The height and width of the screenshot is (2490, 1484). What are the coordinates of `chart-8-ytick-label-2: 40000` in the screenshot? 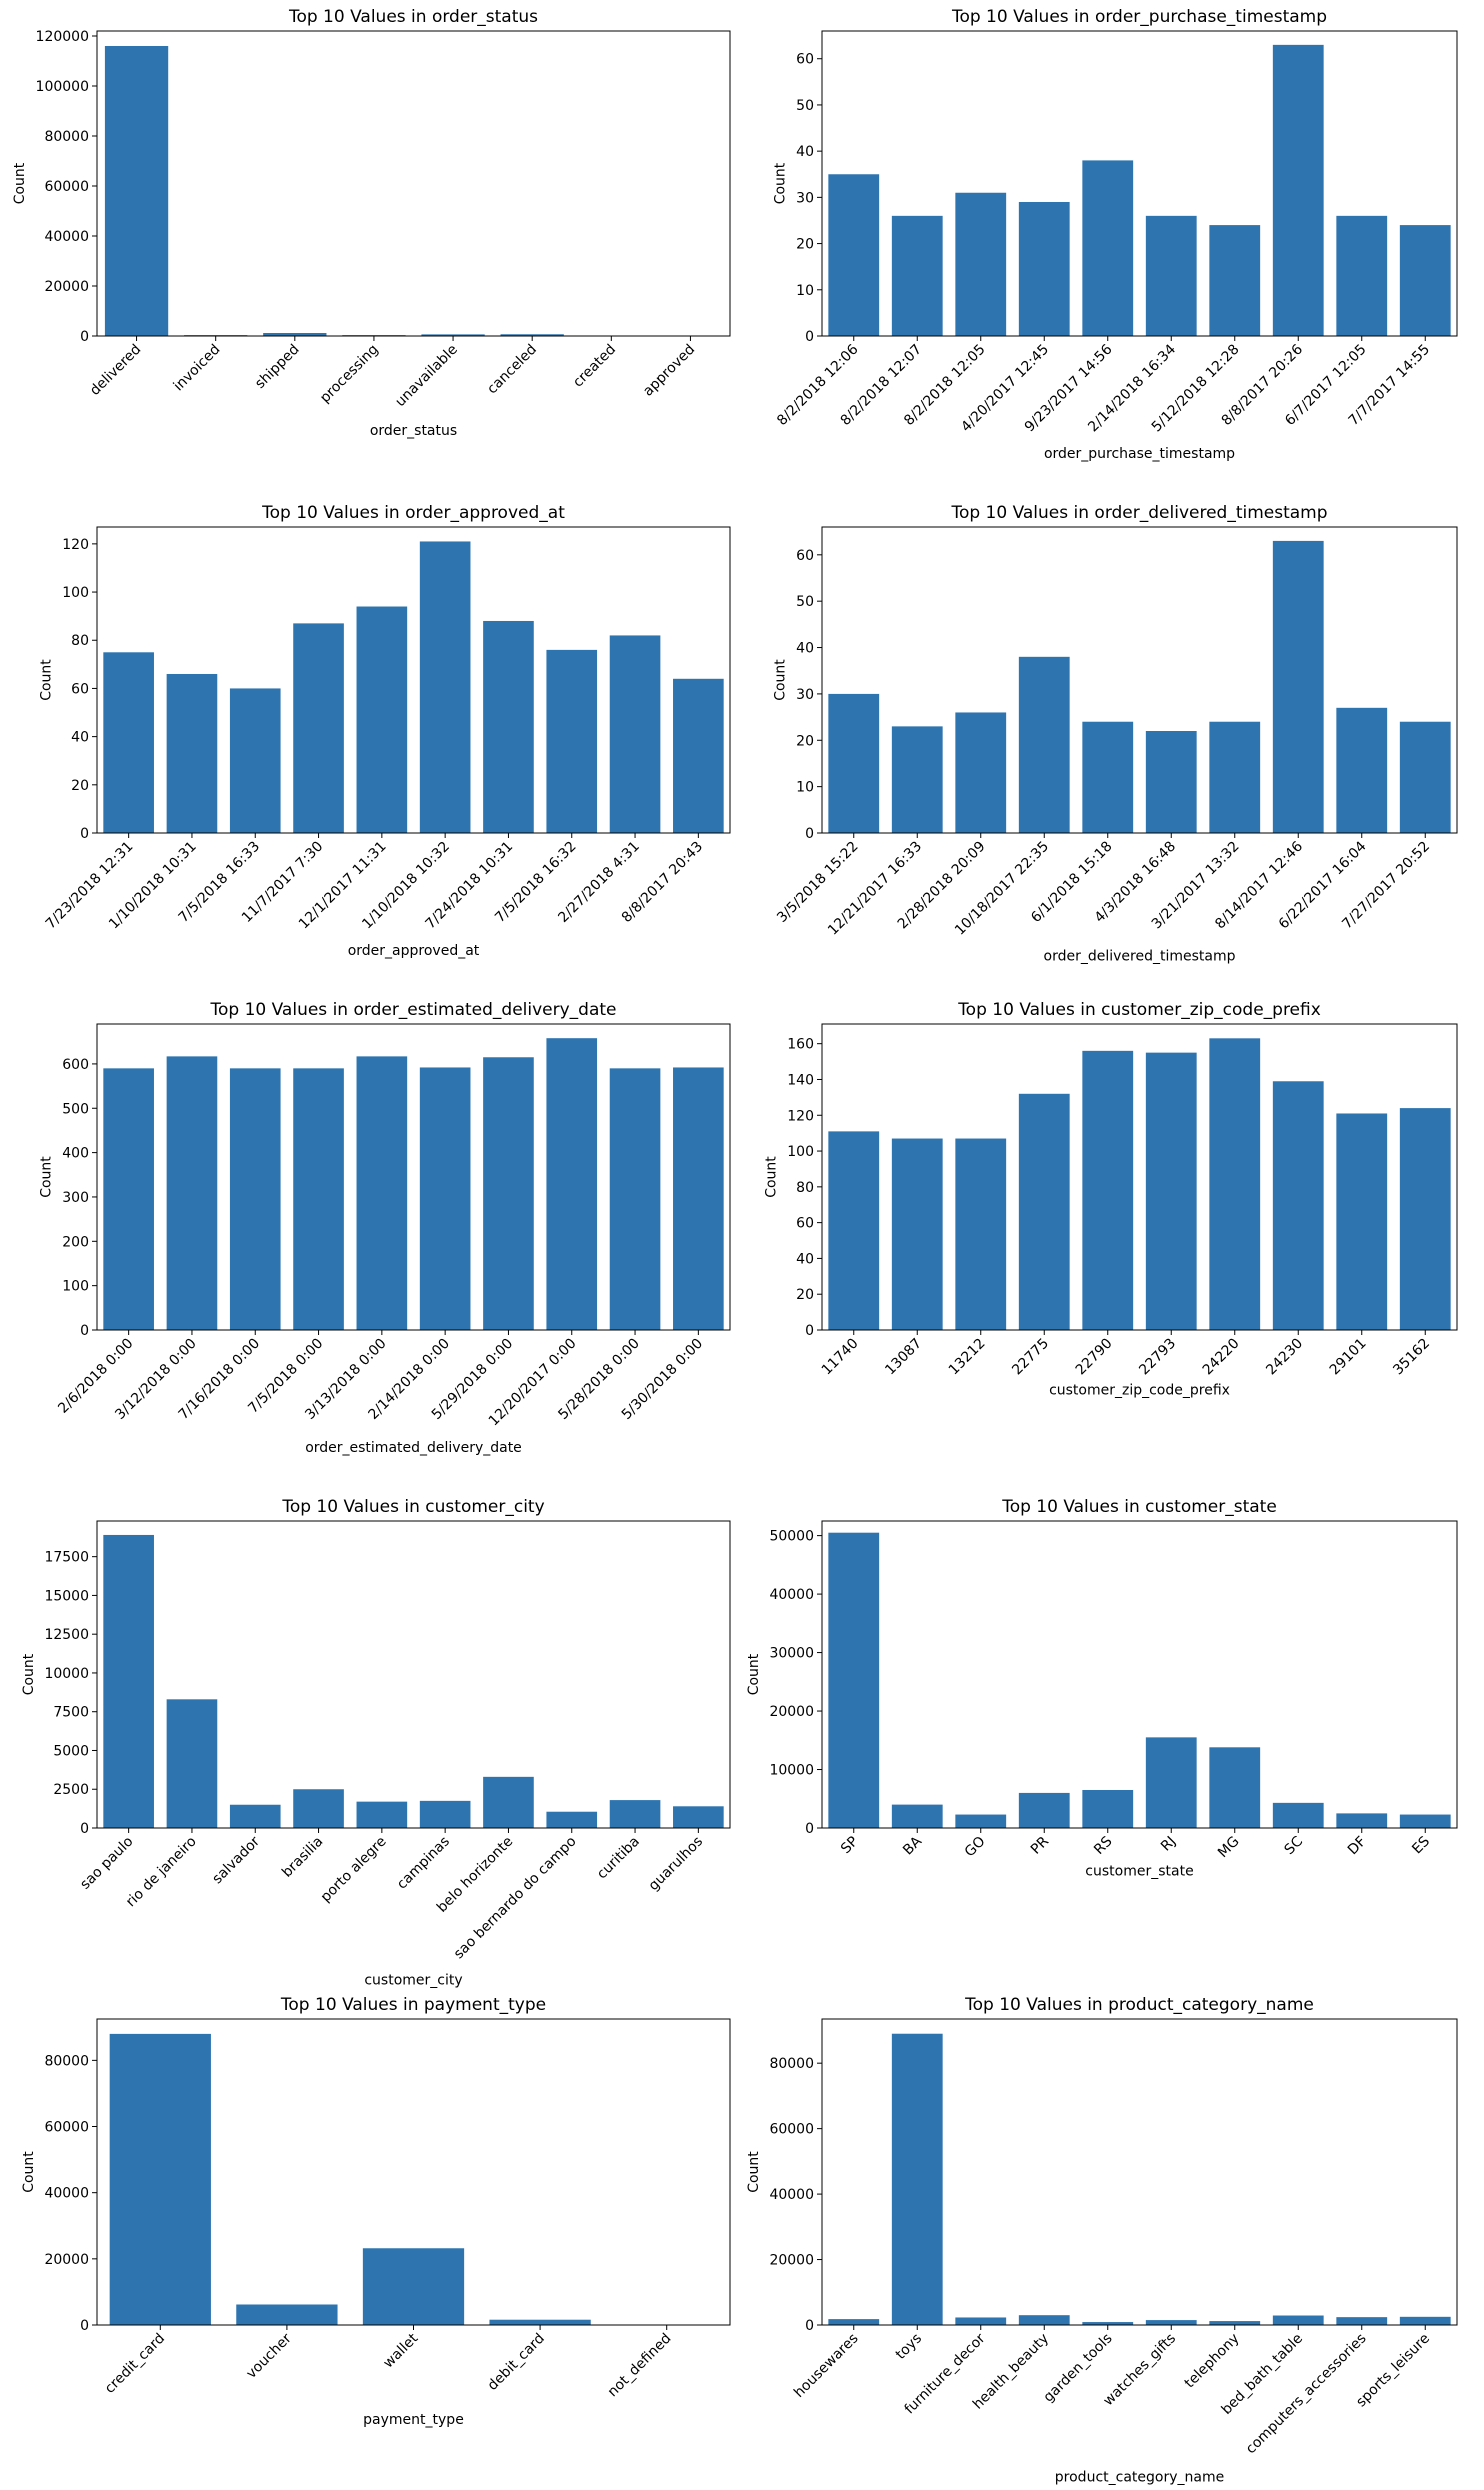 It's located at (66, 2194).